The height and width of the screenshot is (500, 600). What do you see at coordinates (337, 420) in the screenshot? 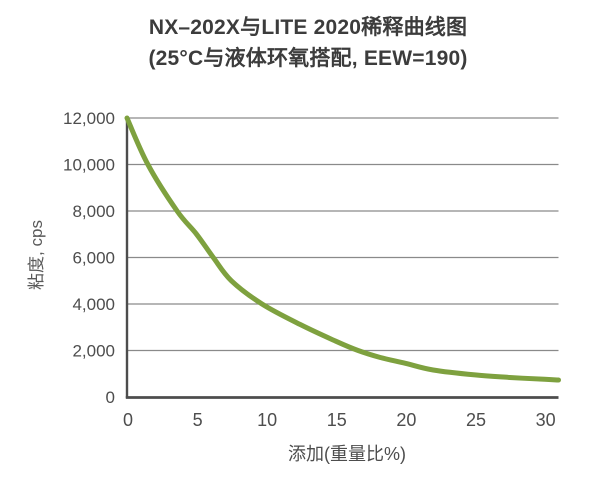
I see `x-tick-label: 15` at bounding box center [337, 420].